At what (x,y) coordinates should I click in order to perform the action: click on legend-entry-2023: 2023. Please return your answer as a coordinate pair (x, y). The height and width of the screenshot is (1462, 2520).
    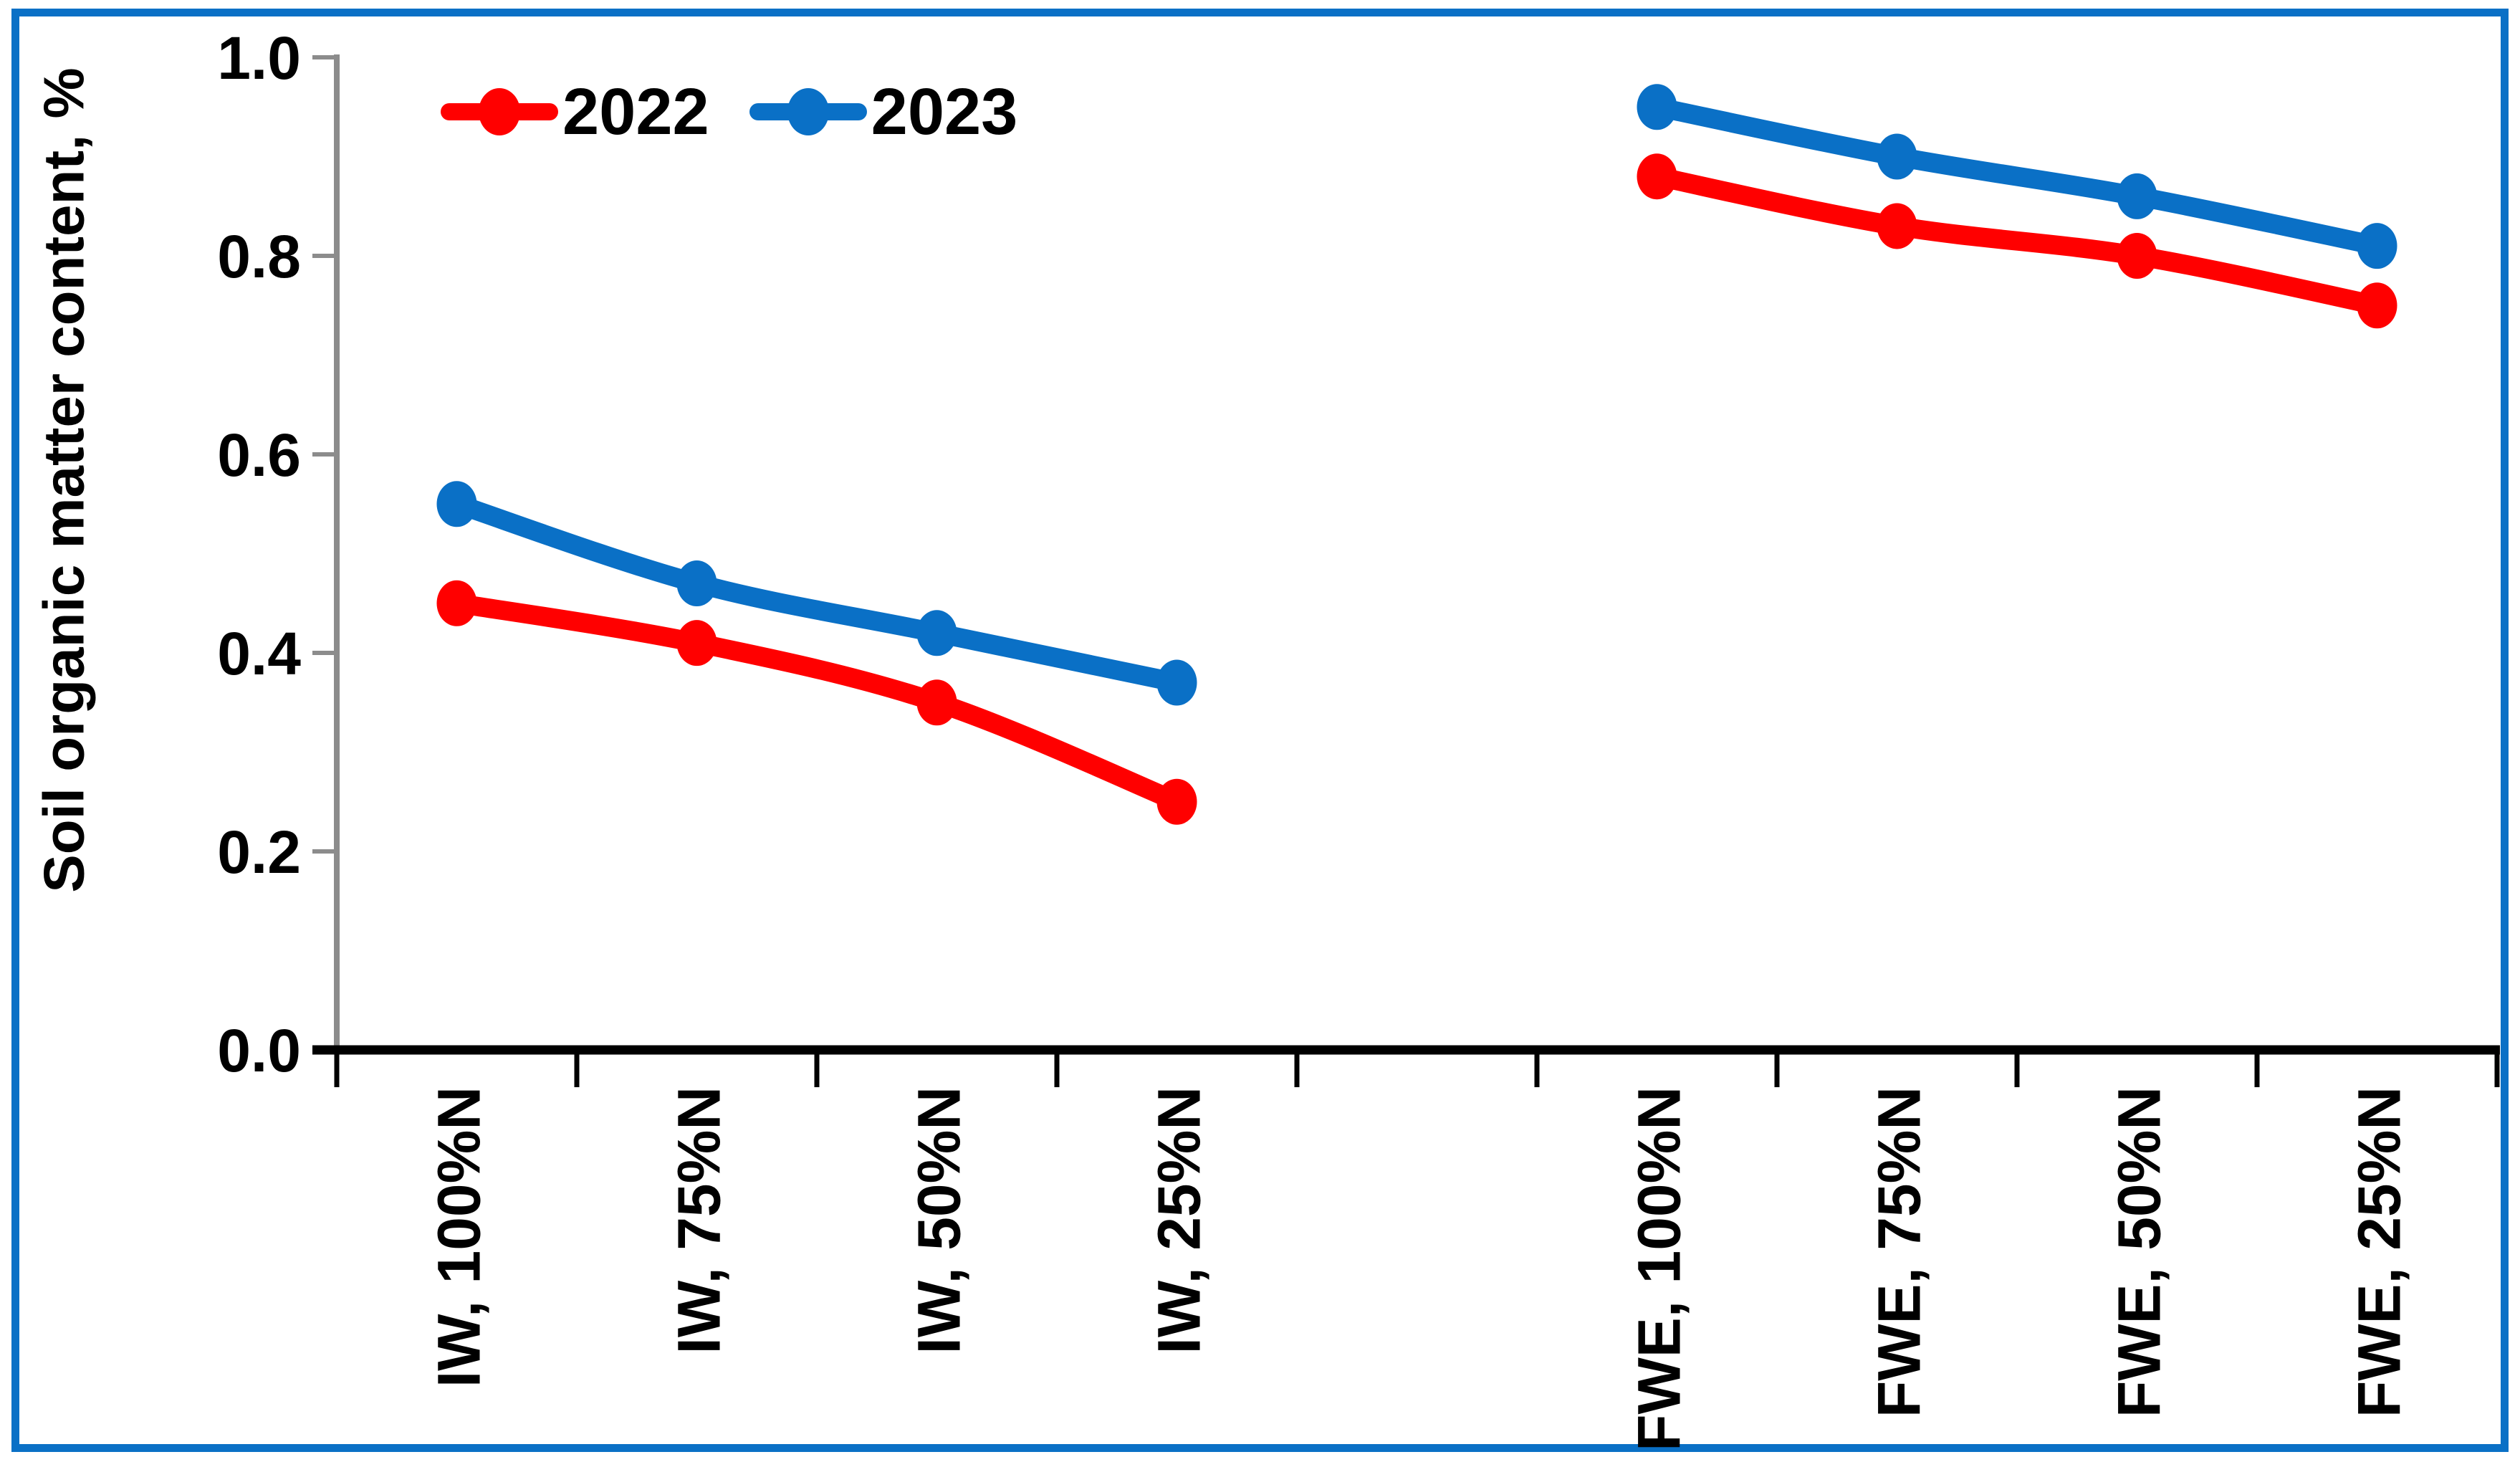
    Looking at the image, I should click on (883, 112).